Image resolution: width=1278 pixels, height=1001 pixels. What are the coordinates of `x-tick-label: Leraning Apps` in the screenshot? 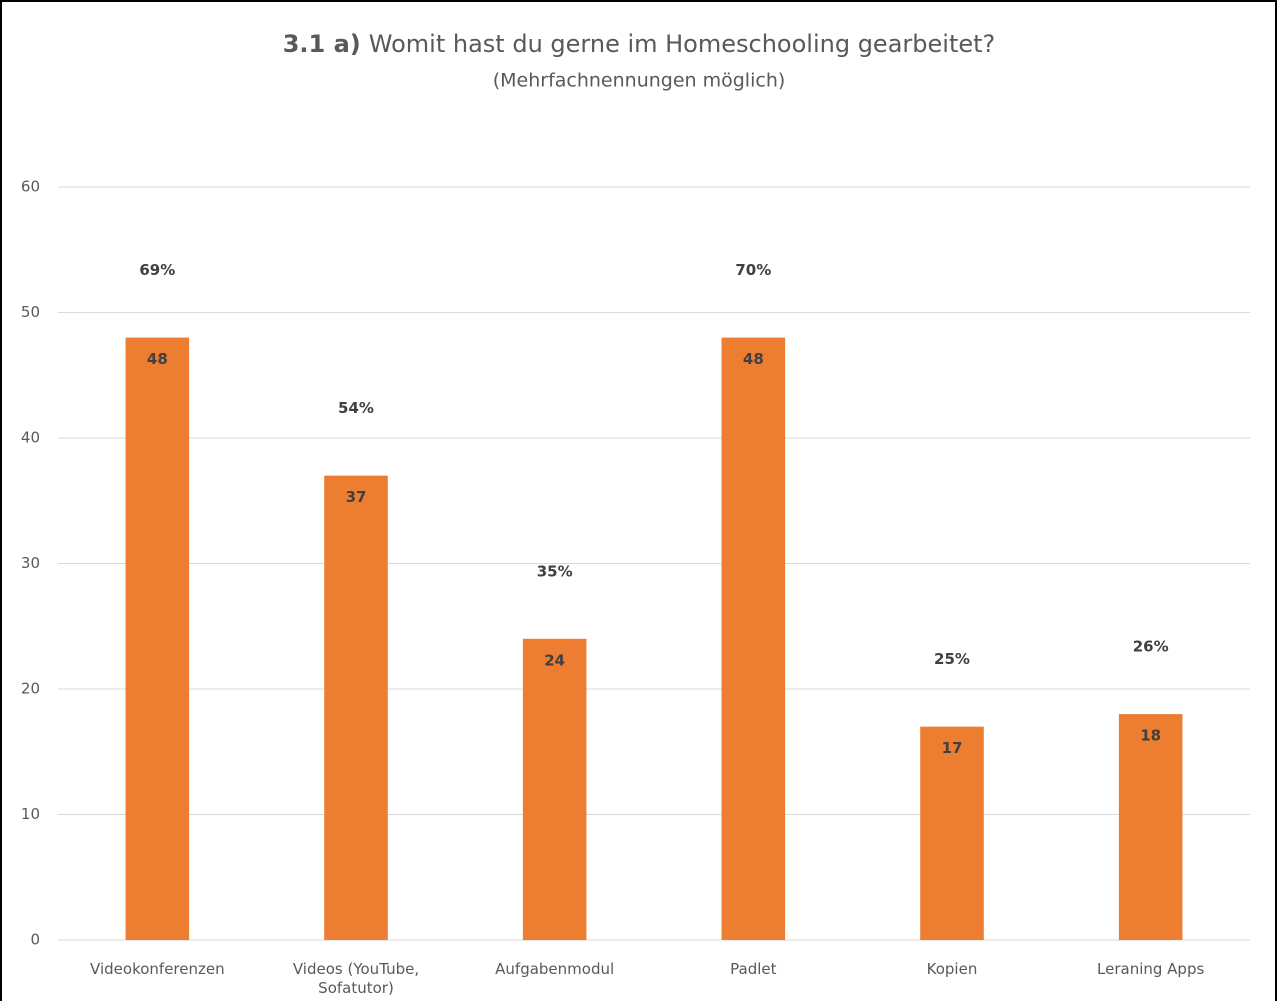 It's located at (1151, 969).